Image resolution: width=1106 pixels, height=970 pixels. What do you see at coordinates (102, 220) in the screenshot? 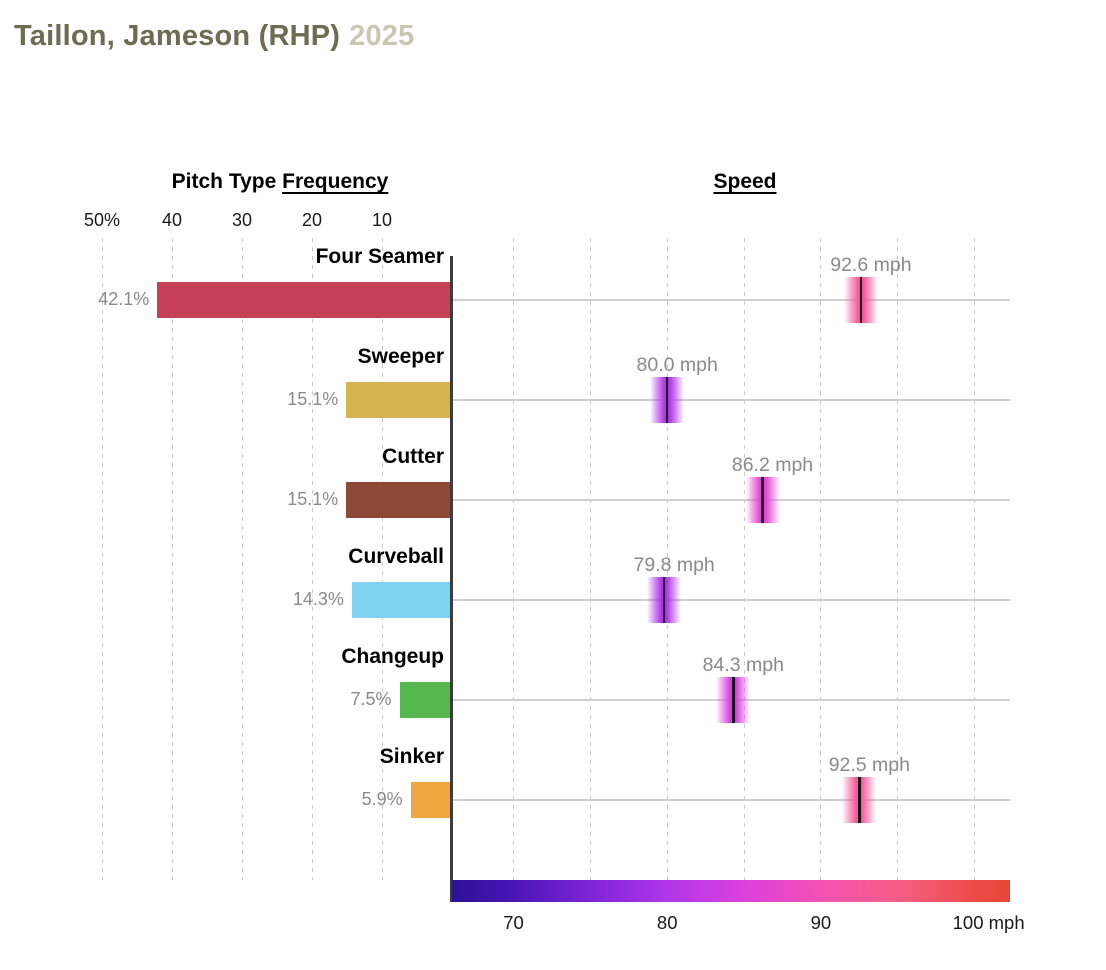
I see `frequency-axis-tick: 50%` at bounding box center [102, 220].